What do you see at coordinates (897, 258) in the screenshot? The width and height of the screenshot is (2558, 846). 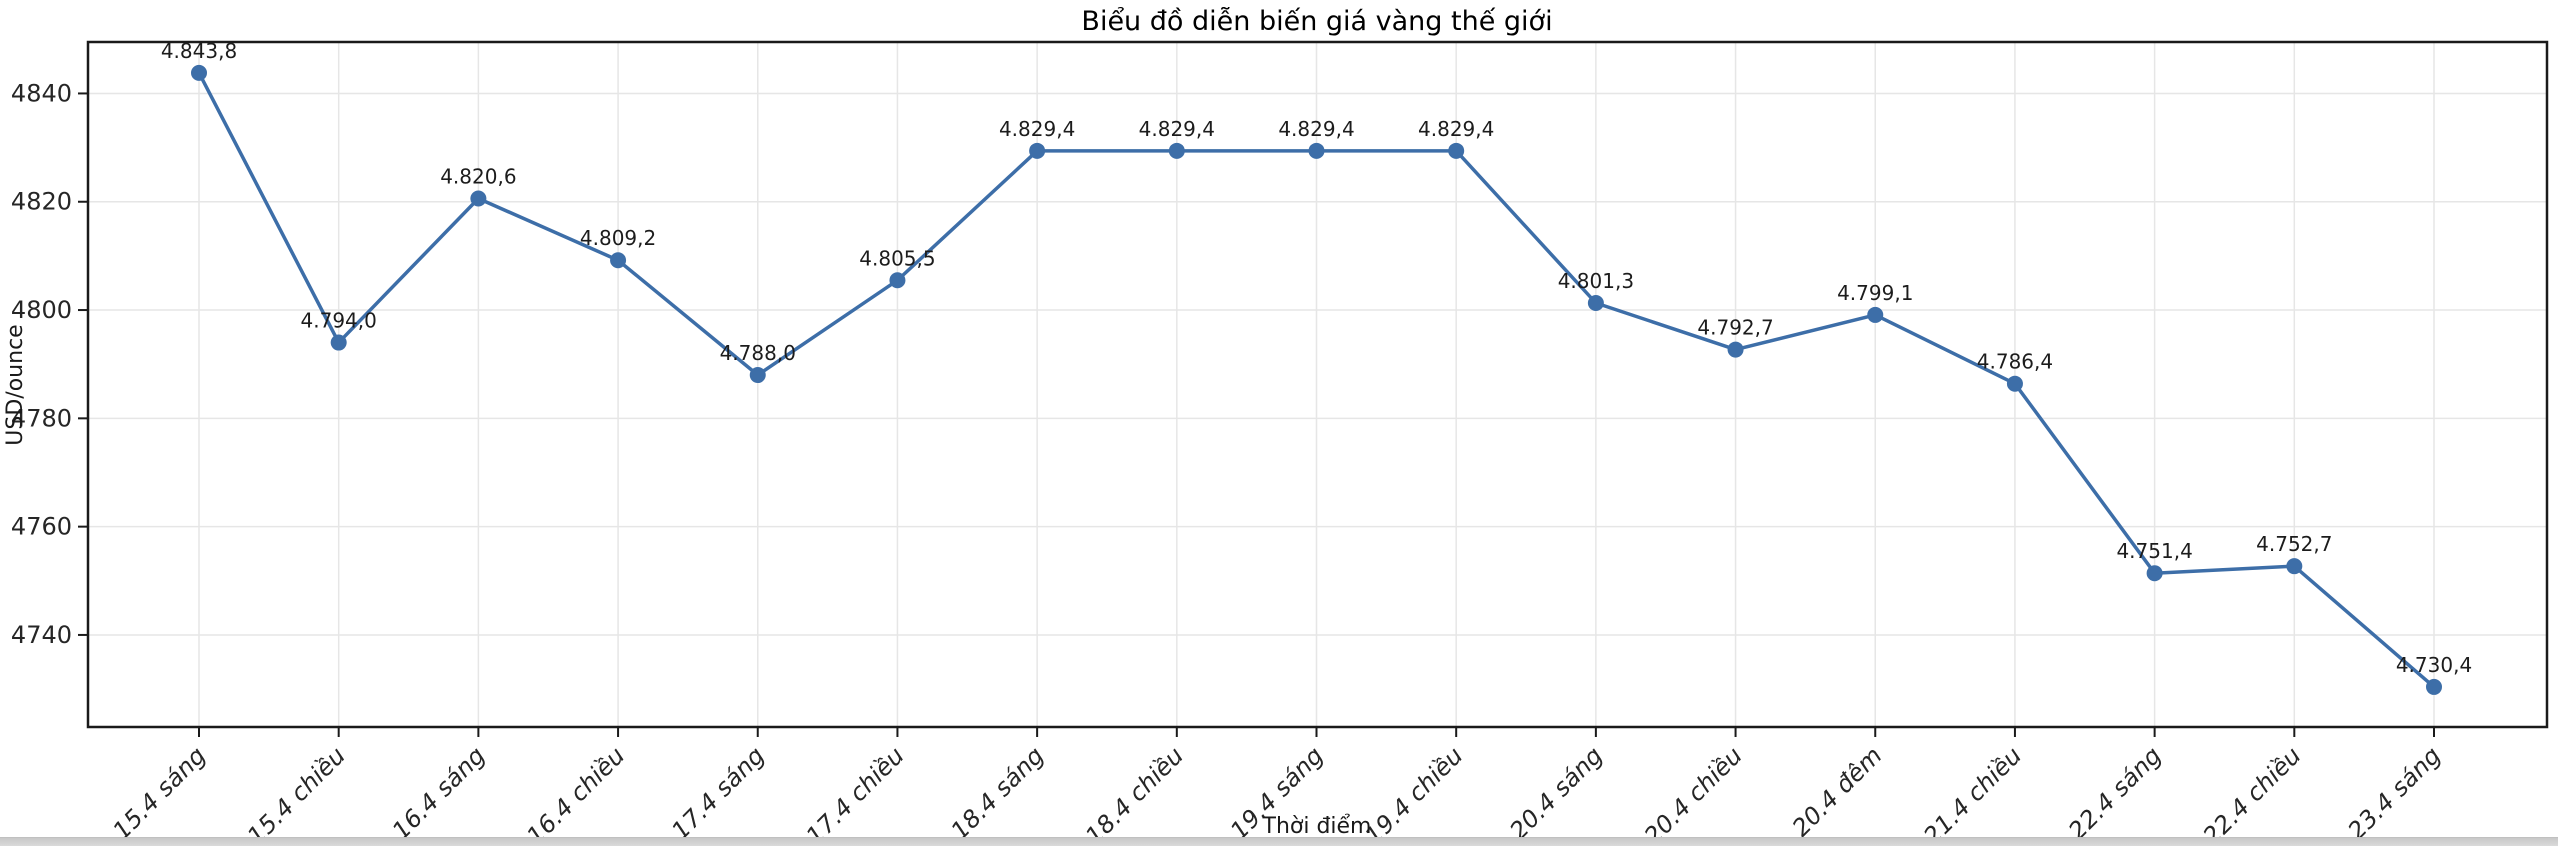 I see `data-point-label: 4.805,5` at bounding box center [897, 258].